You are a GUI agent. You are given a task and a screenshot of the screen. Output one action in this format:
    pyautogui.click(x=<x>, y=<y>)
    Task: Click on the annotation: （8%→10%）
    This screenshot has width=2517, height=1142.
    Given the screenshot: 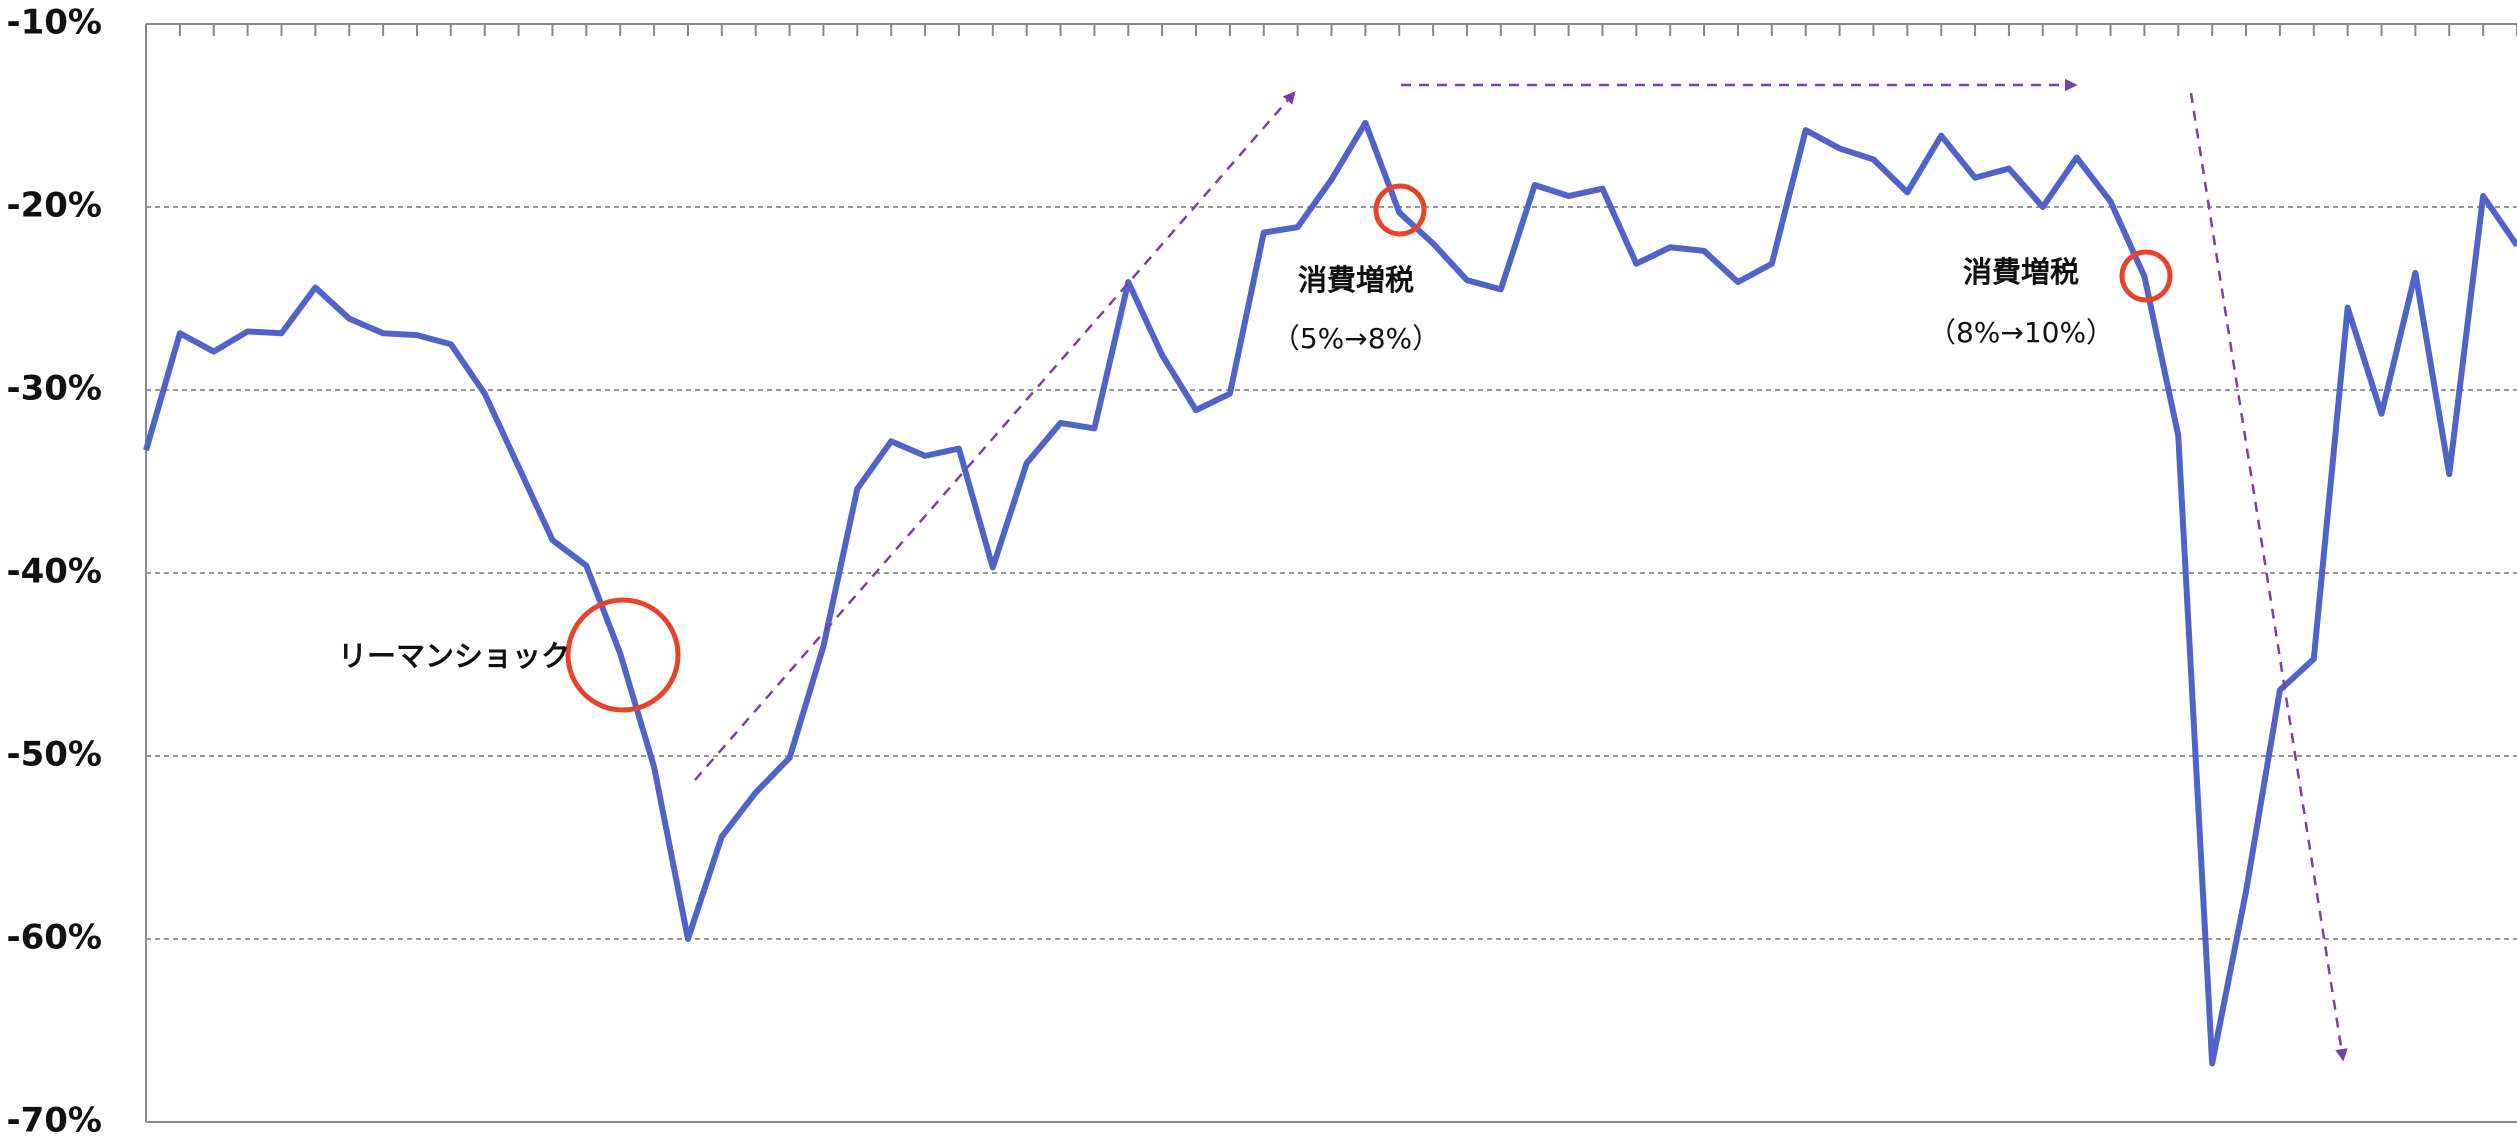 What is the action you would take?
    pyautogui.click(x=2021, y=332)
    